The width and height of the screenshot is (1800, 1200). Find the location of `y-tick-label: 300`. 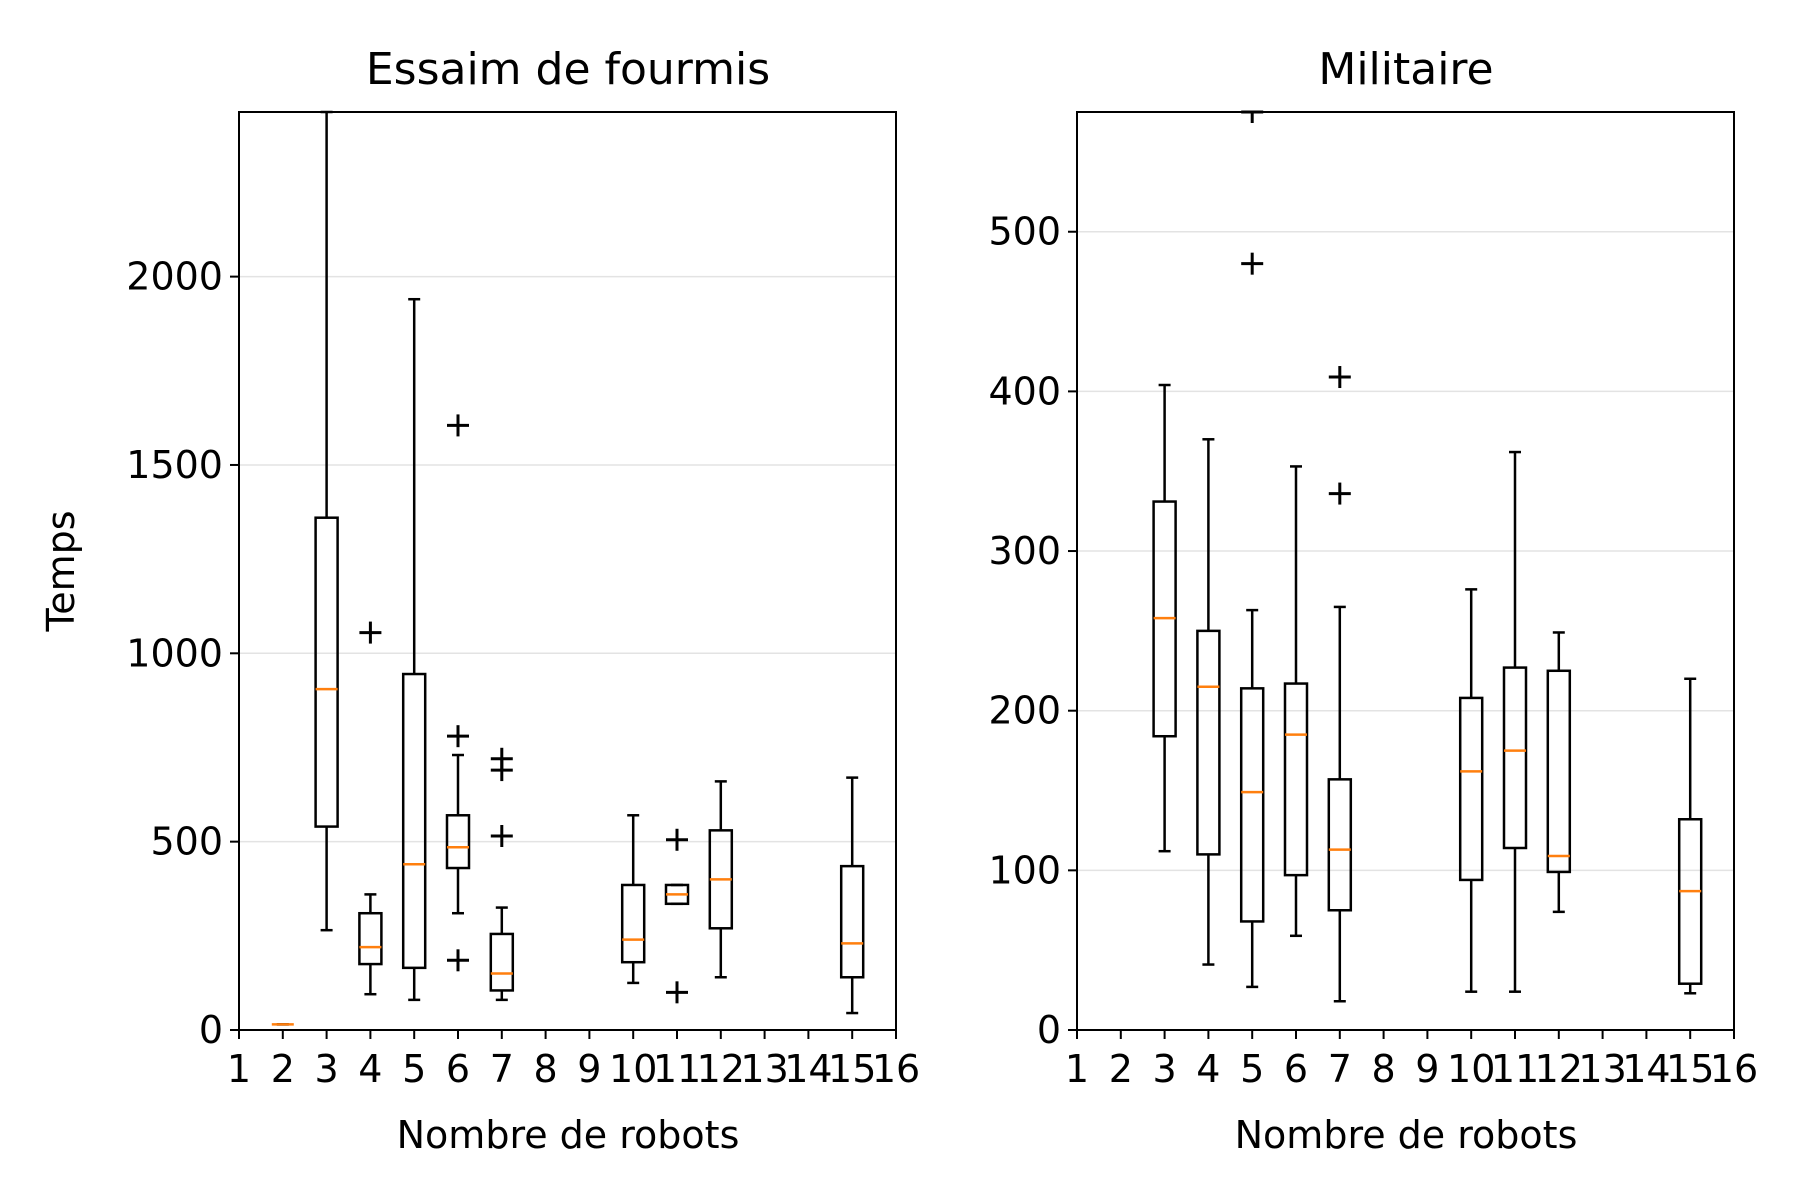

y-tick-label: 300 is located at coordinates (1024, 551).